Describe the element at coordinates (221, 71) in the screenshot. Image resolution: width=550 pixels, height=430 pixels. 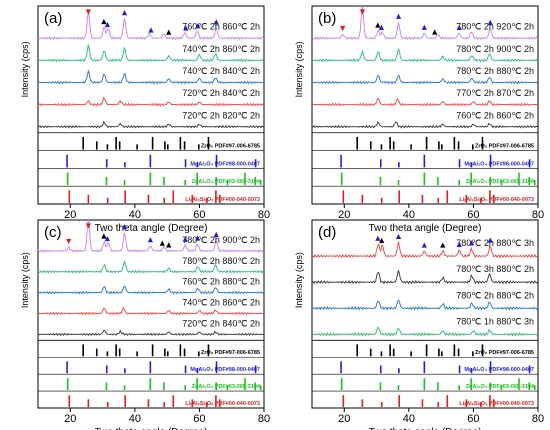
I see `series-label: 740℃ 2h 840℃ 2h` at that location.